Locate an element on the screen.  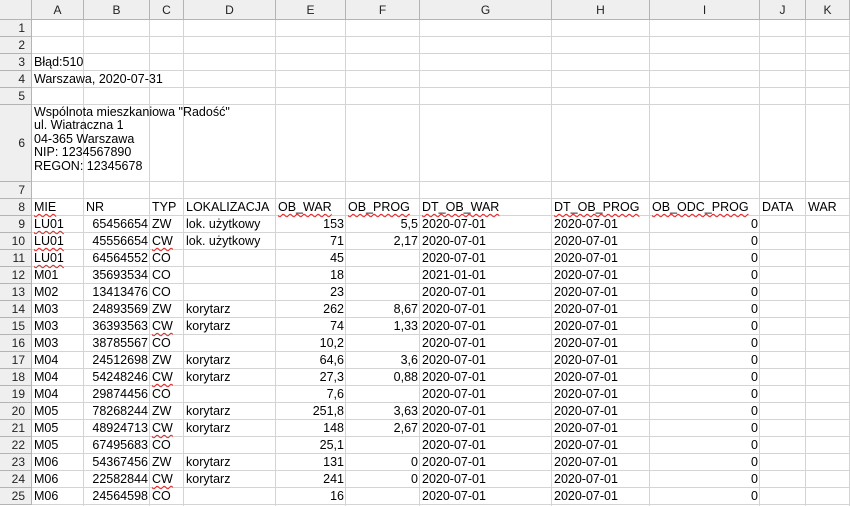
column-header-b: B is located at coordinates (117, 10).